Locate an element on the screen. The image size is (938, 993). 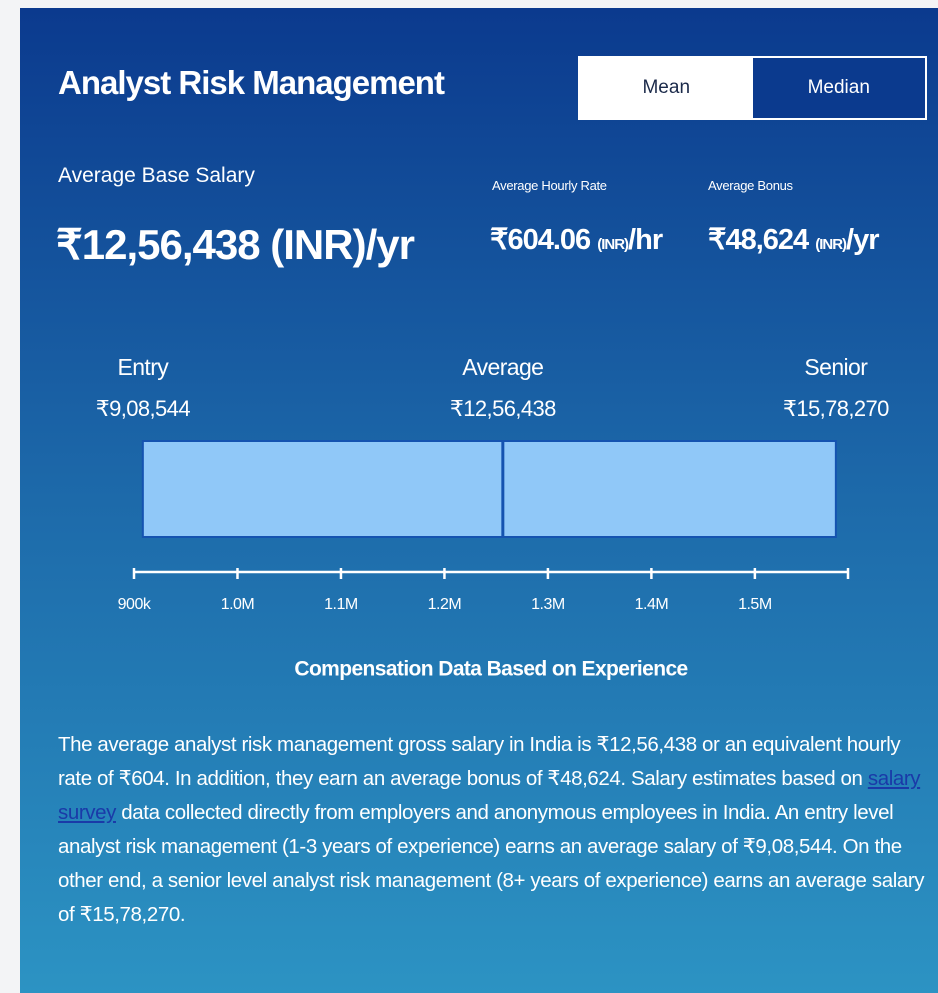
range-bar is located at coordinates (489, 489).